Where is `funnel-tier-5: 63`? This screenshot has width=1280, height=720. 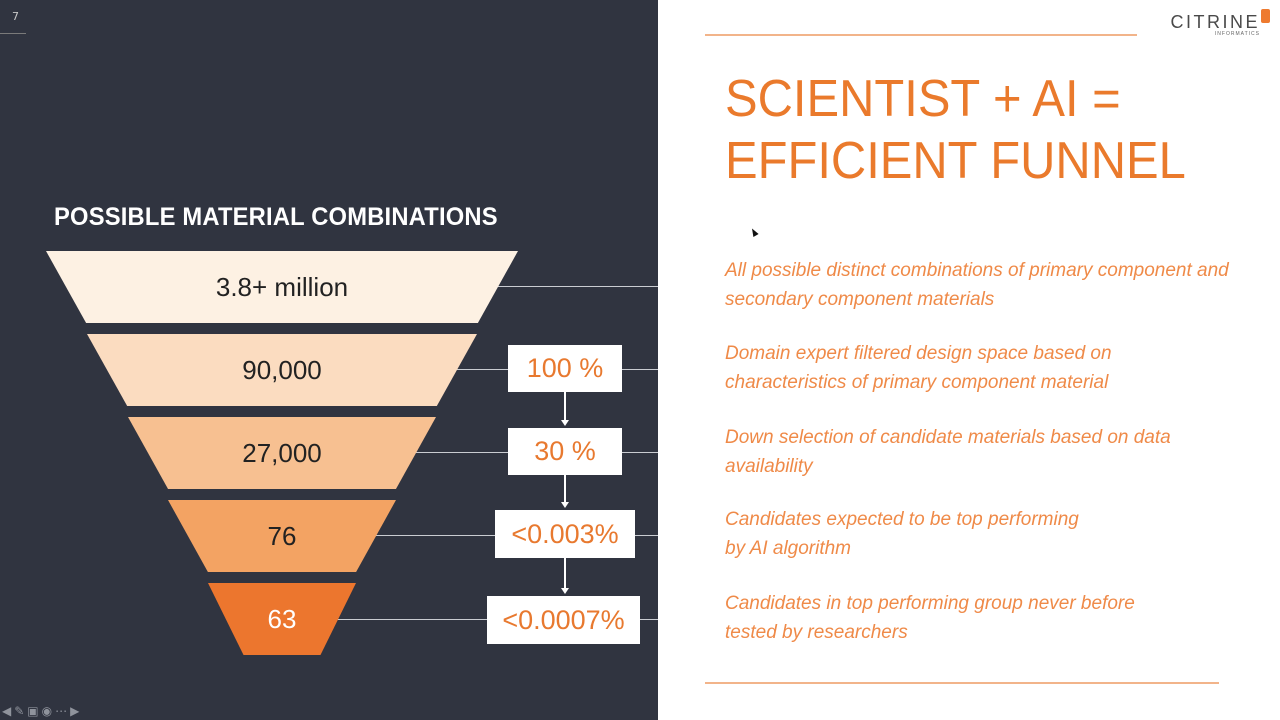 funnel-tier-5: 63 is located at coordinates (282, 619).